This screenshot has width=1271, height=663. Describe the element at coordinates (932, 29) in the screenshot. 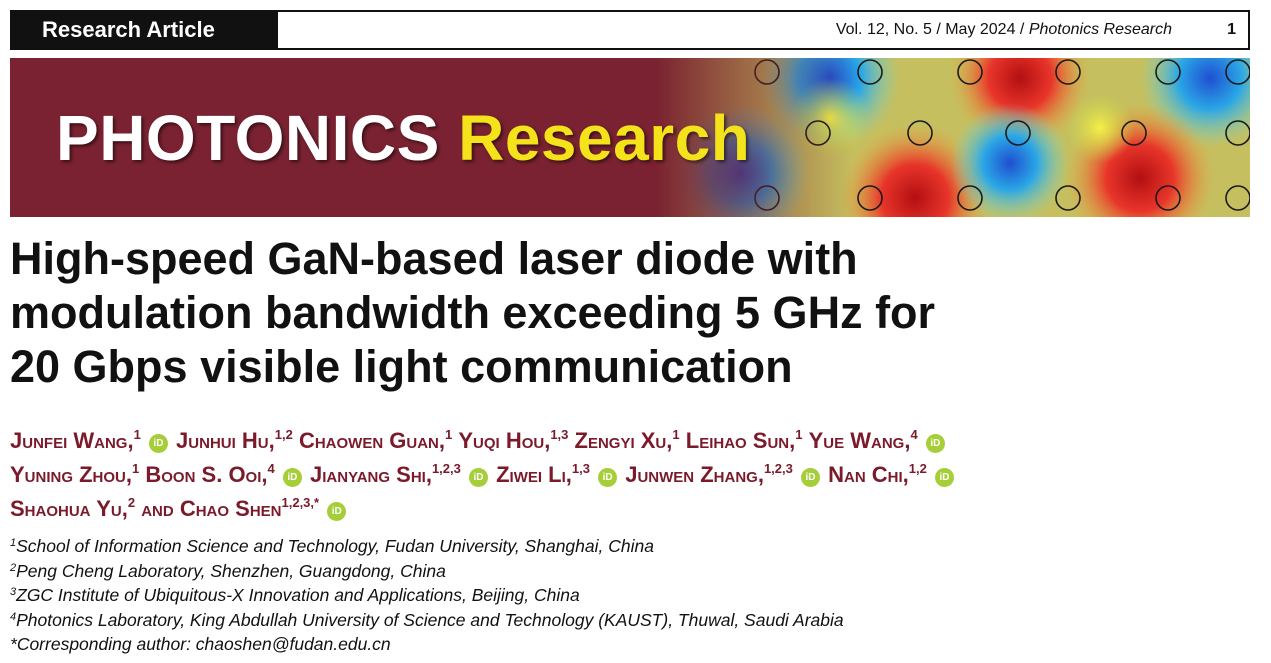

I see `volume-issue-date: Vol. 12, No. 5 / May 2024 /` at that location.